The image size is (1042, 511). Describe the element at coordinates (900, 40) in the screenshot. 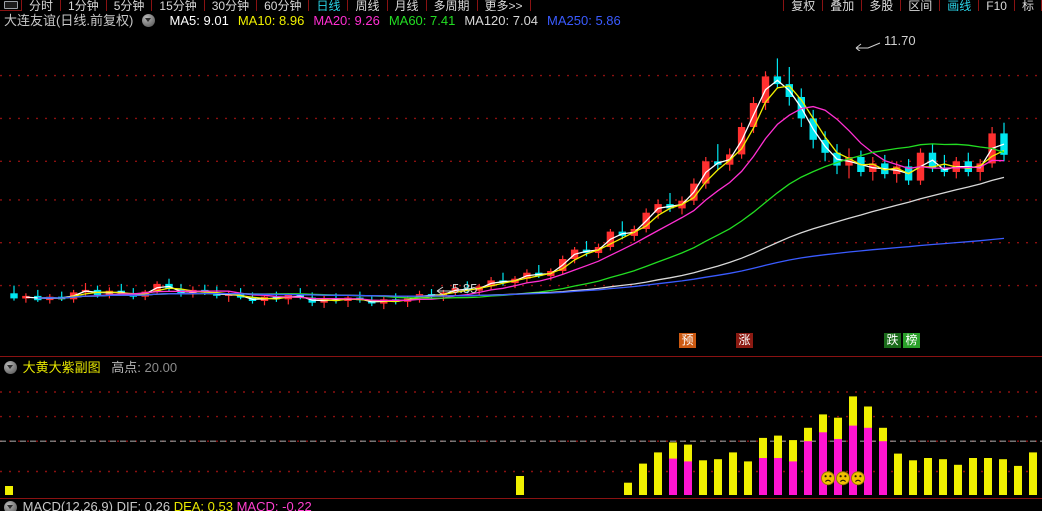

I see `high-price-value: 11.70` at that location.